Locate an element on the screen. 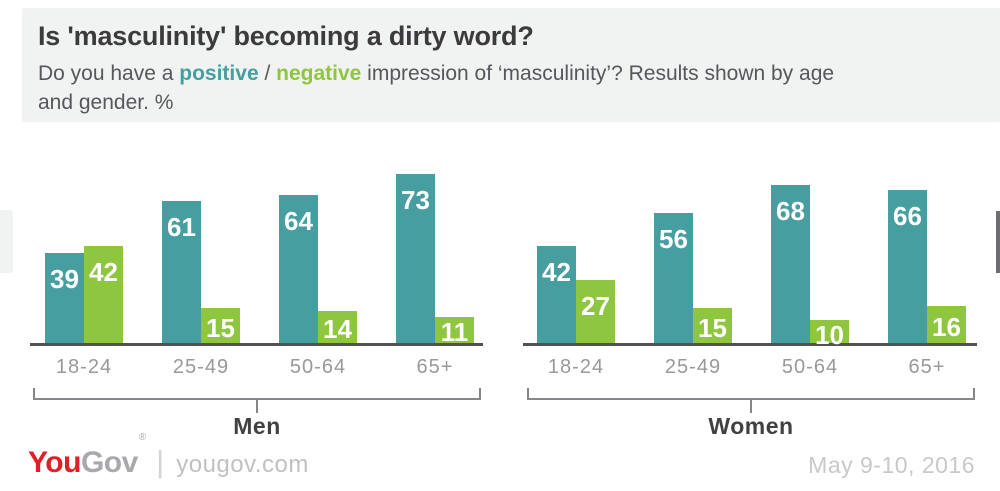 This screenshot has width=1000, height=491. bar-women-50-64-negative: 10 is located at coordinates (829, 334).